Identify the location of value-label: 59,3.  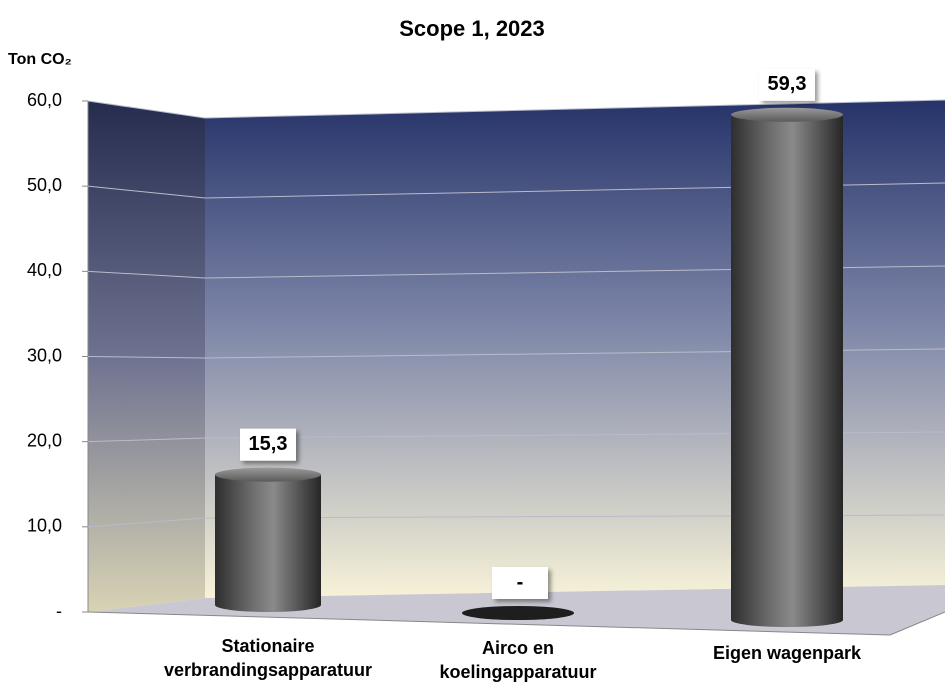
(787, 84).